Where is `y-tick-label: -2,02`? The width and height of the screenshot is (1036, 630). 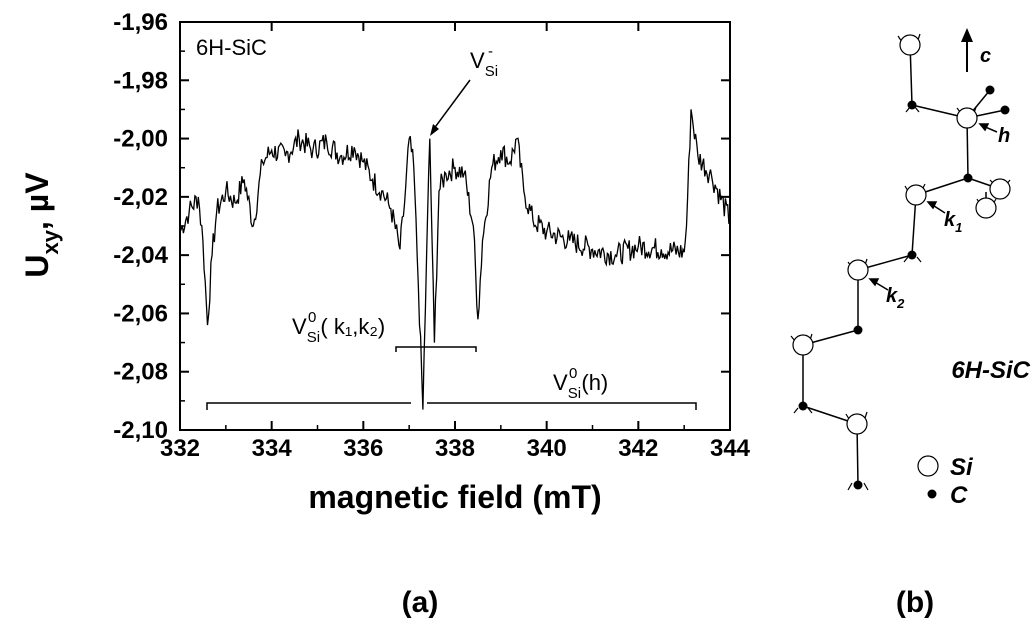 y-tick-label: -2,02 is located at coordinates (140, 197).